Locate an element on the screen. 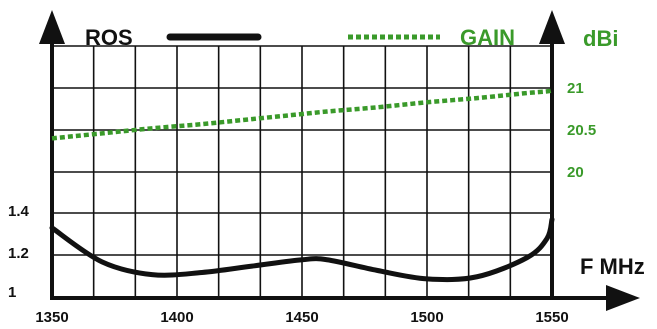 This screenshot has height=329, width=657. y-right-tick-label: 20 is located at coordinates (575, 172).